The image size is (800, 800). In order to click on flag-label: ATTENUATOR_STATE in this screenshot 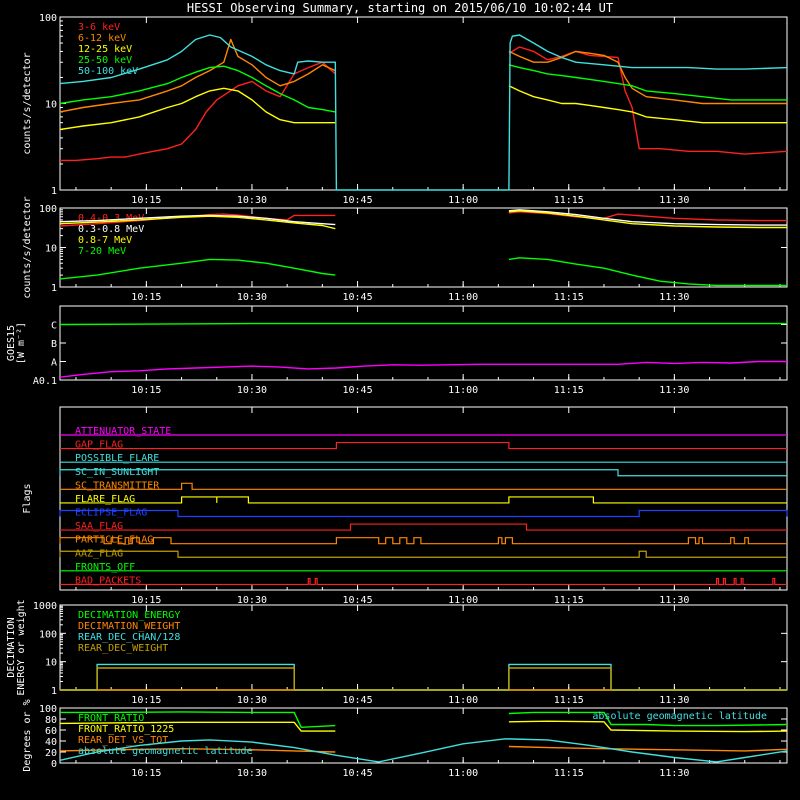, I will do `click(123, 431)`.